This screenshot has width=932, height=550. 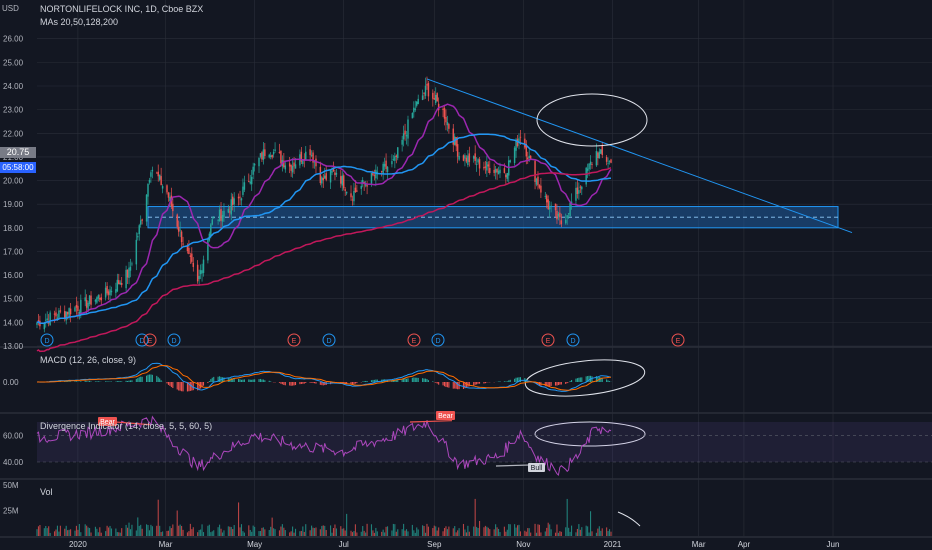 I want to click on countdown-badge: 05:58:00, so click(x=18, y=167).